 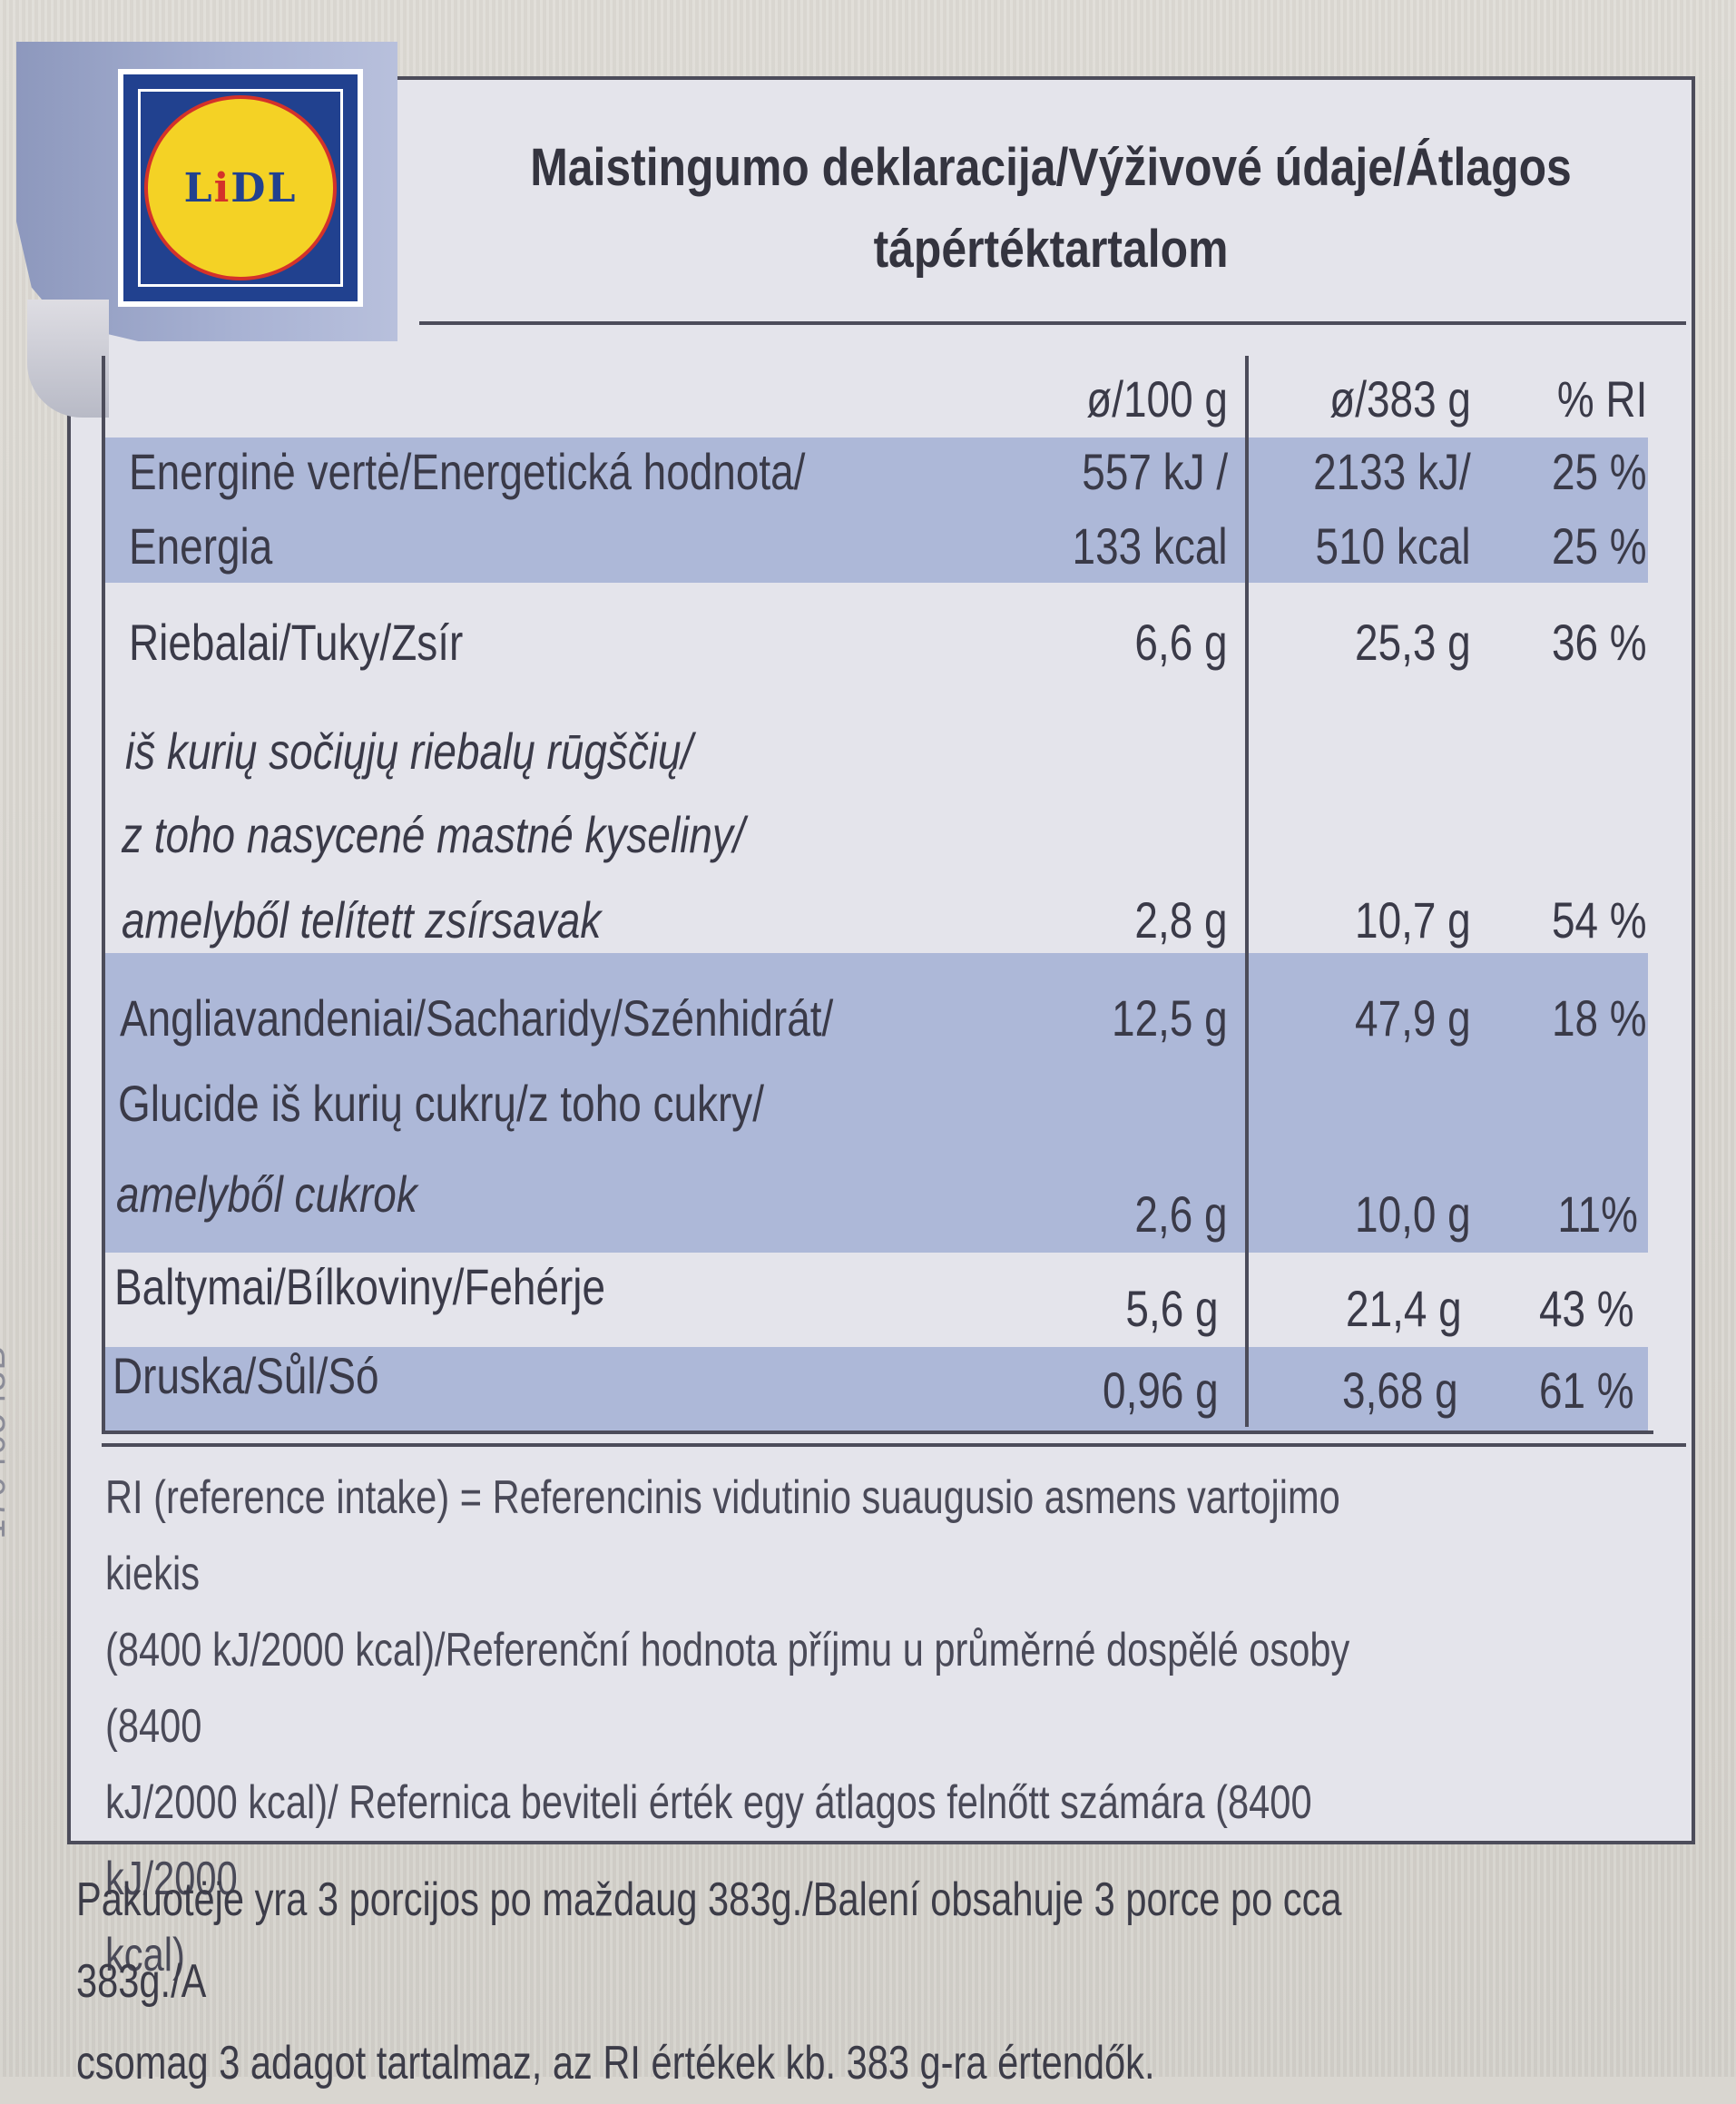 What do you see at coordinates (1600, 1018) in the screenshot?
I see `value-ri: 18 %` at bounding box center [1600, 1018].